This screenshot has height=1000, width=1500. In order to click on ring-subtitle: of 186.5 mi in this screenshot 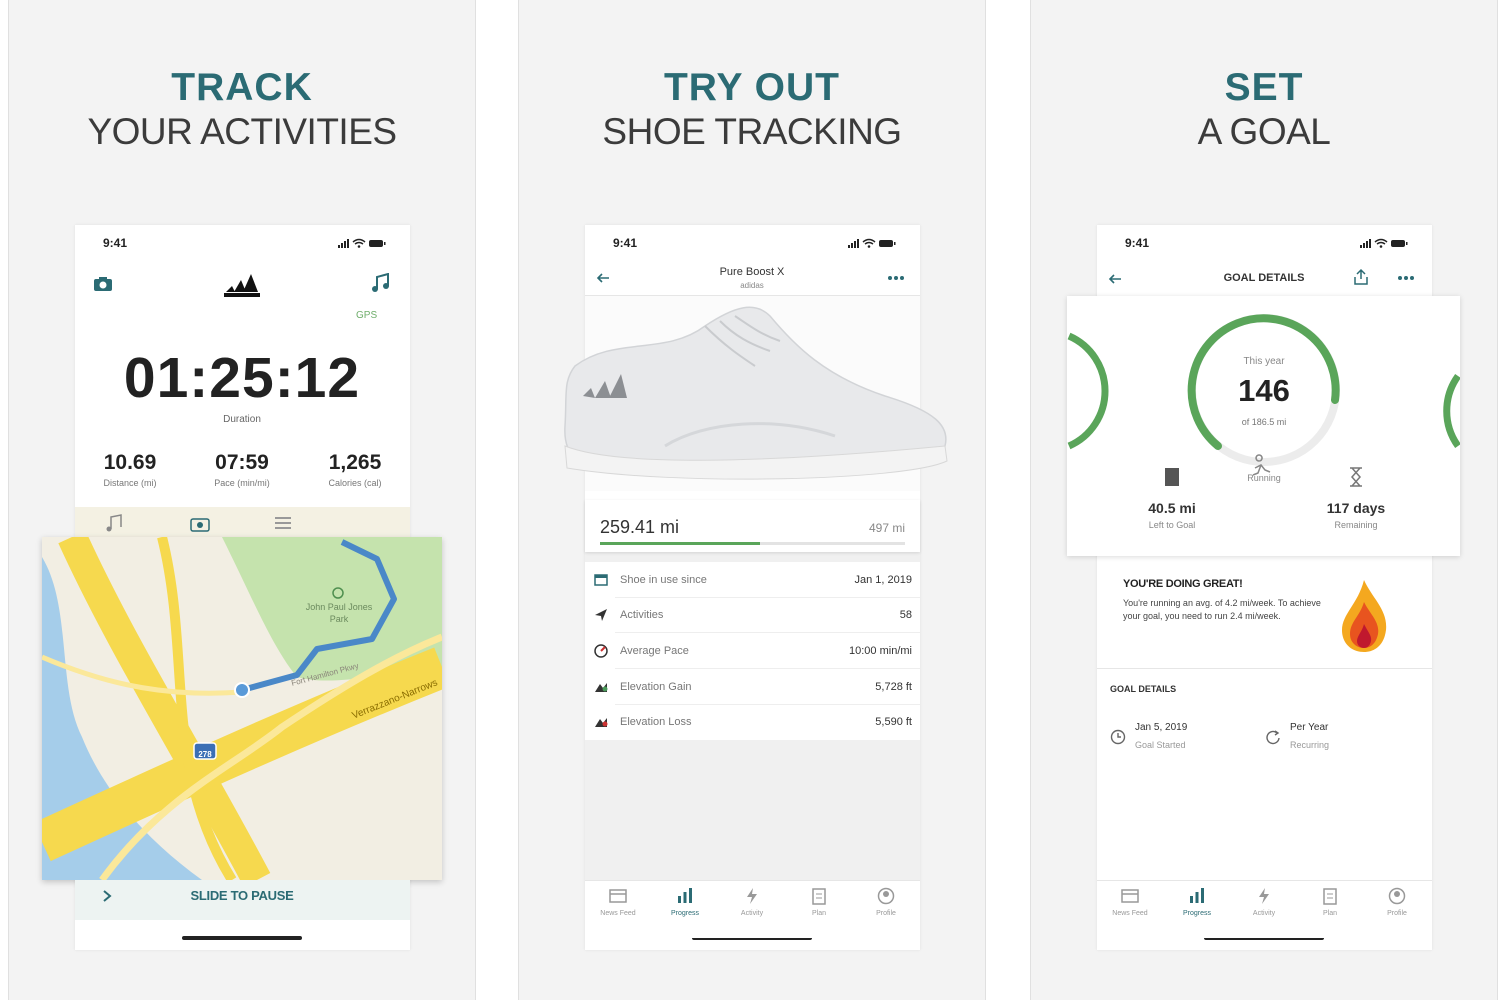, I will do `click(1264, 422)`.